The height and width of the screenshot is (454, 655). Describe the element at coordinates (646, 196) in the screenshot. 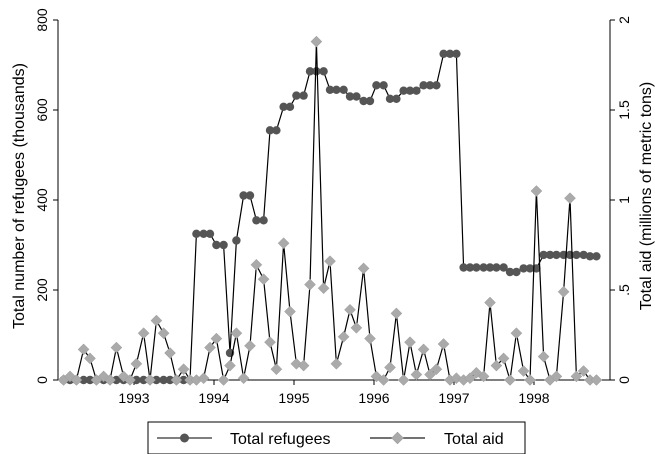

I see `y-axis-right-title: Total aid (millions of metric tons)` at that location.